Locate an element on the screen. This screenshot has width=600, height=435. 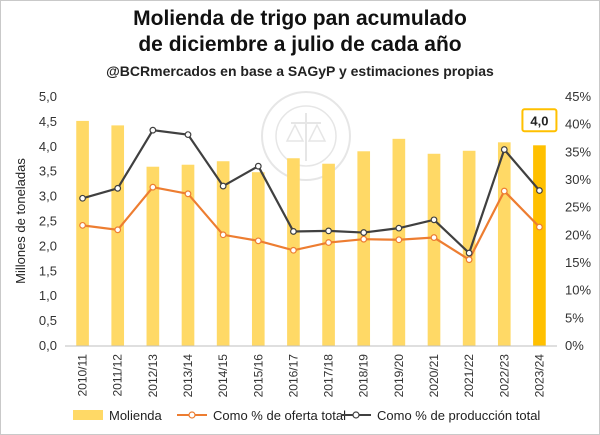
watermark-seal is located at coordinates (306, 136).